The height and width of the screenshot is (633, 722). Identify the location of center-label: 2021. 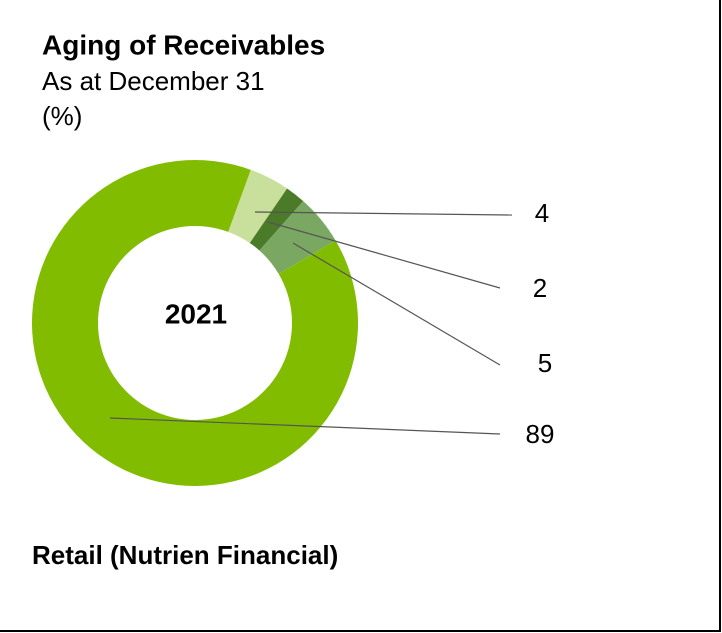
(196, 313).